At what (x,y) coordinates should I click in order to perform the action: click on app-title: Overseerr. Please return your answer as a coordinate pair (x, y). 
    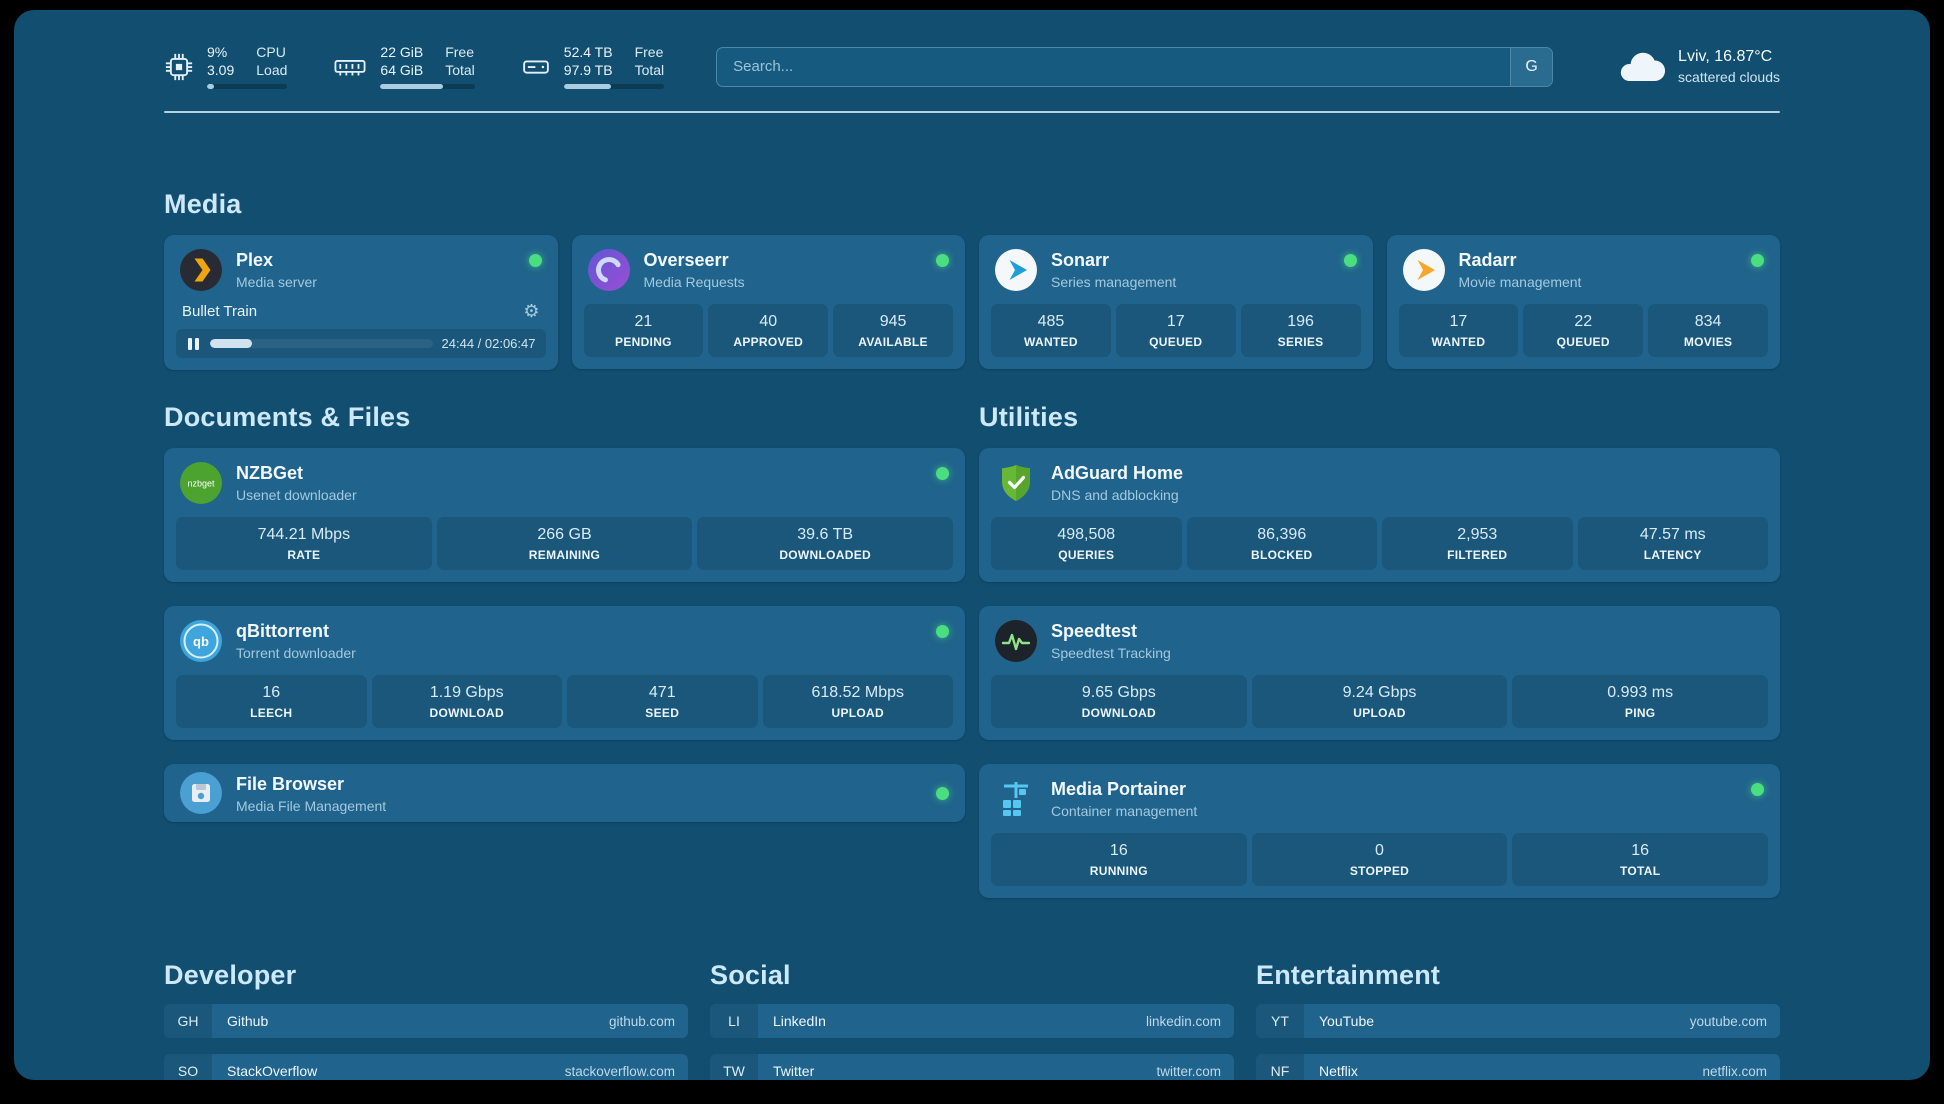
    Looking at the image, I should click on (686, 260).